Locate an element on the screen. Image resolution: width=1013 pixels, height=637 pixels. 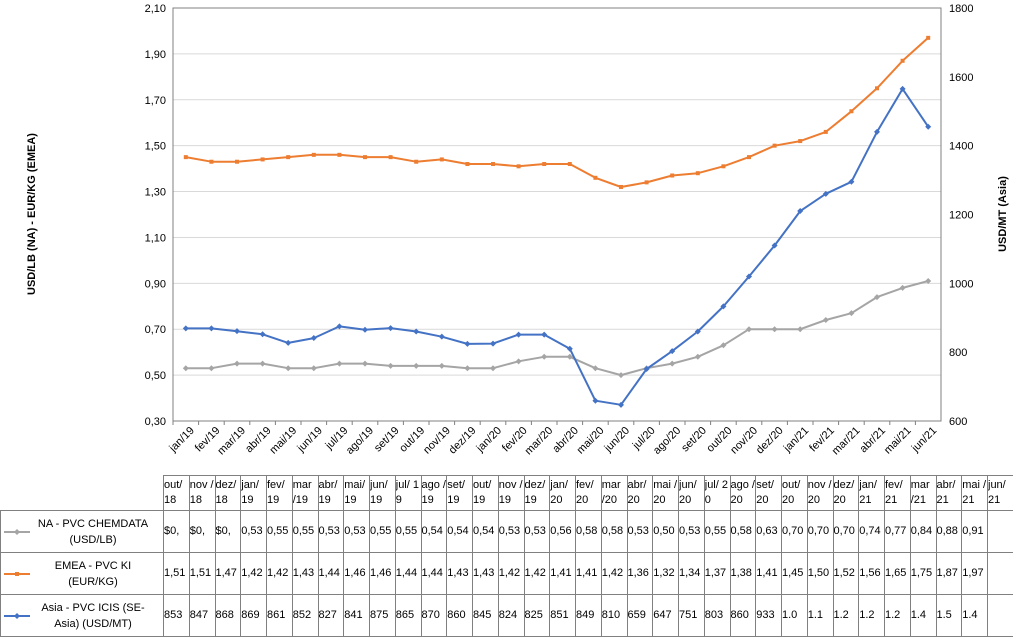
x-tick-label: jun/21 is located at coordinates (924, 440).